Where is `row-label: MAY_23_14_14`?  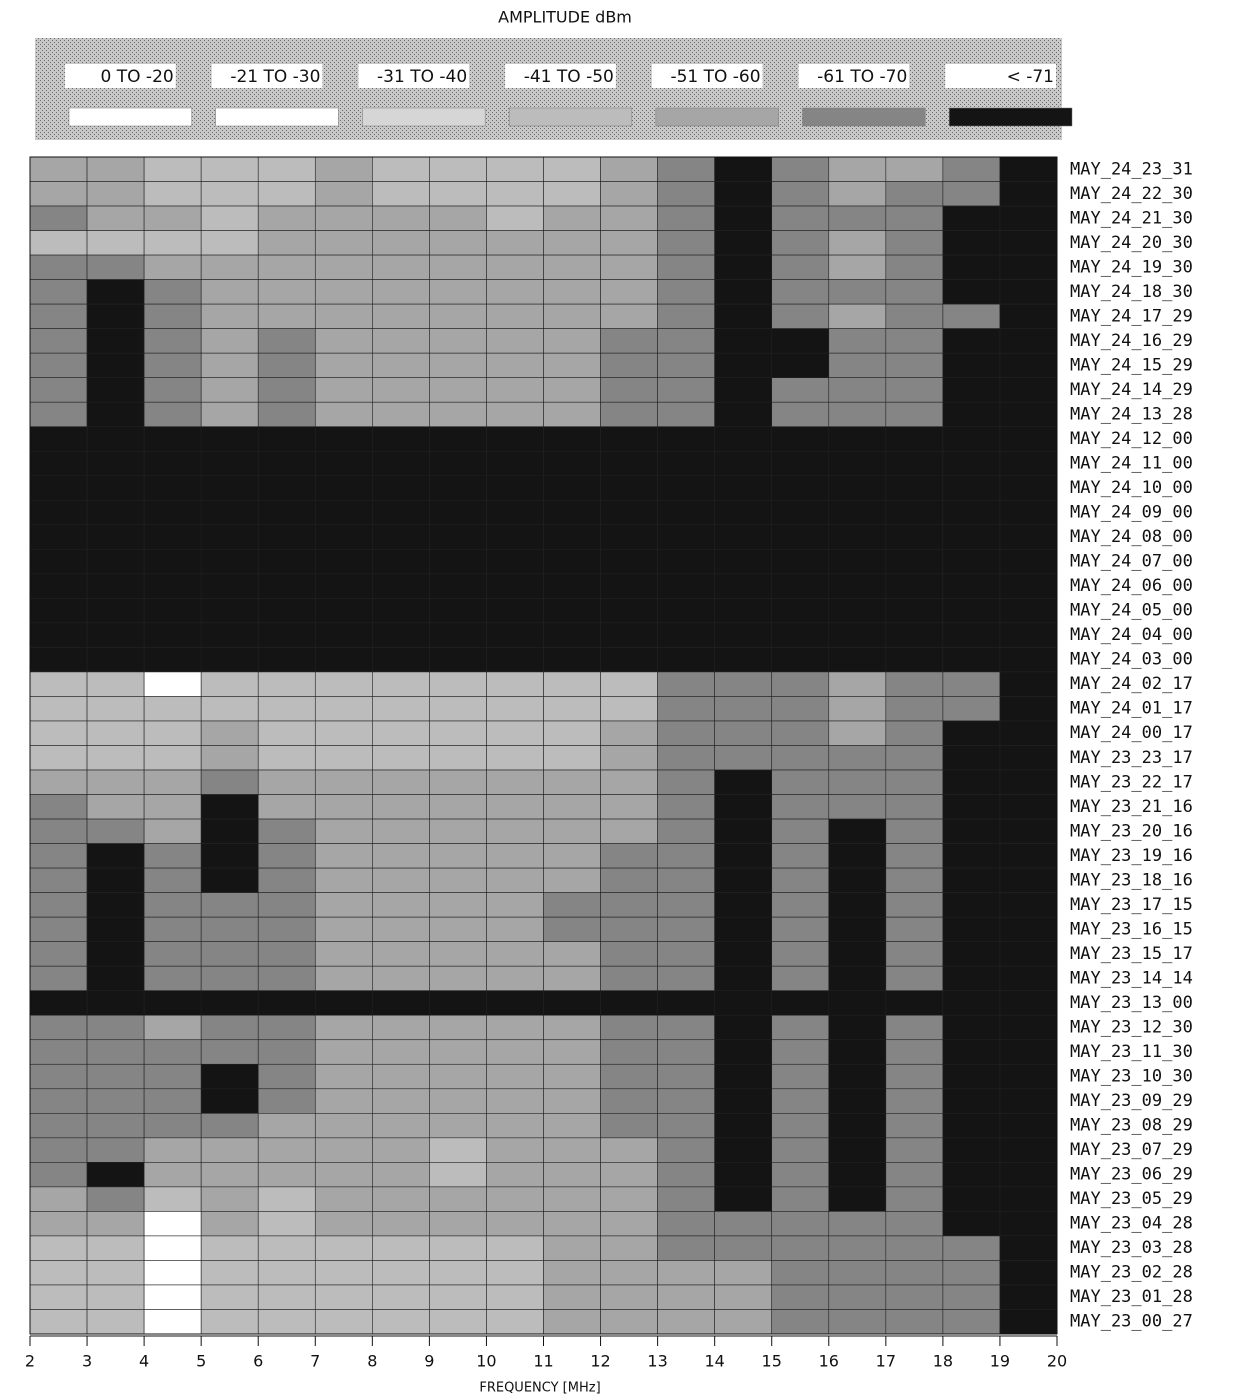 row-label: MAY_23_14_14 is located at coordinates (1131, 978).